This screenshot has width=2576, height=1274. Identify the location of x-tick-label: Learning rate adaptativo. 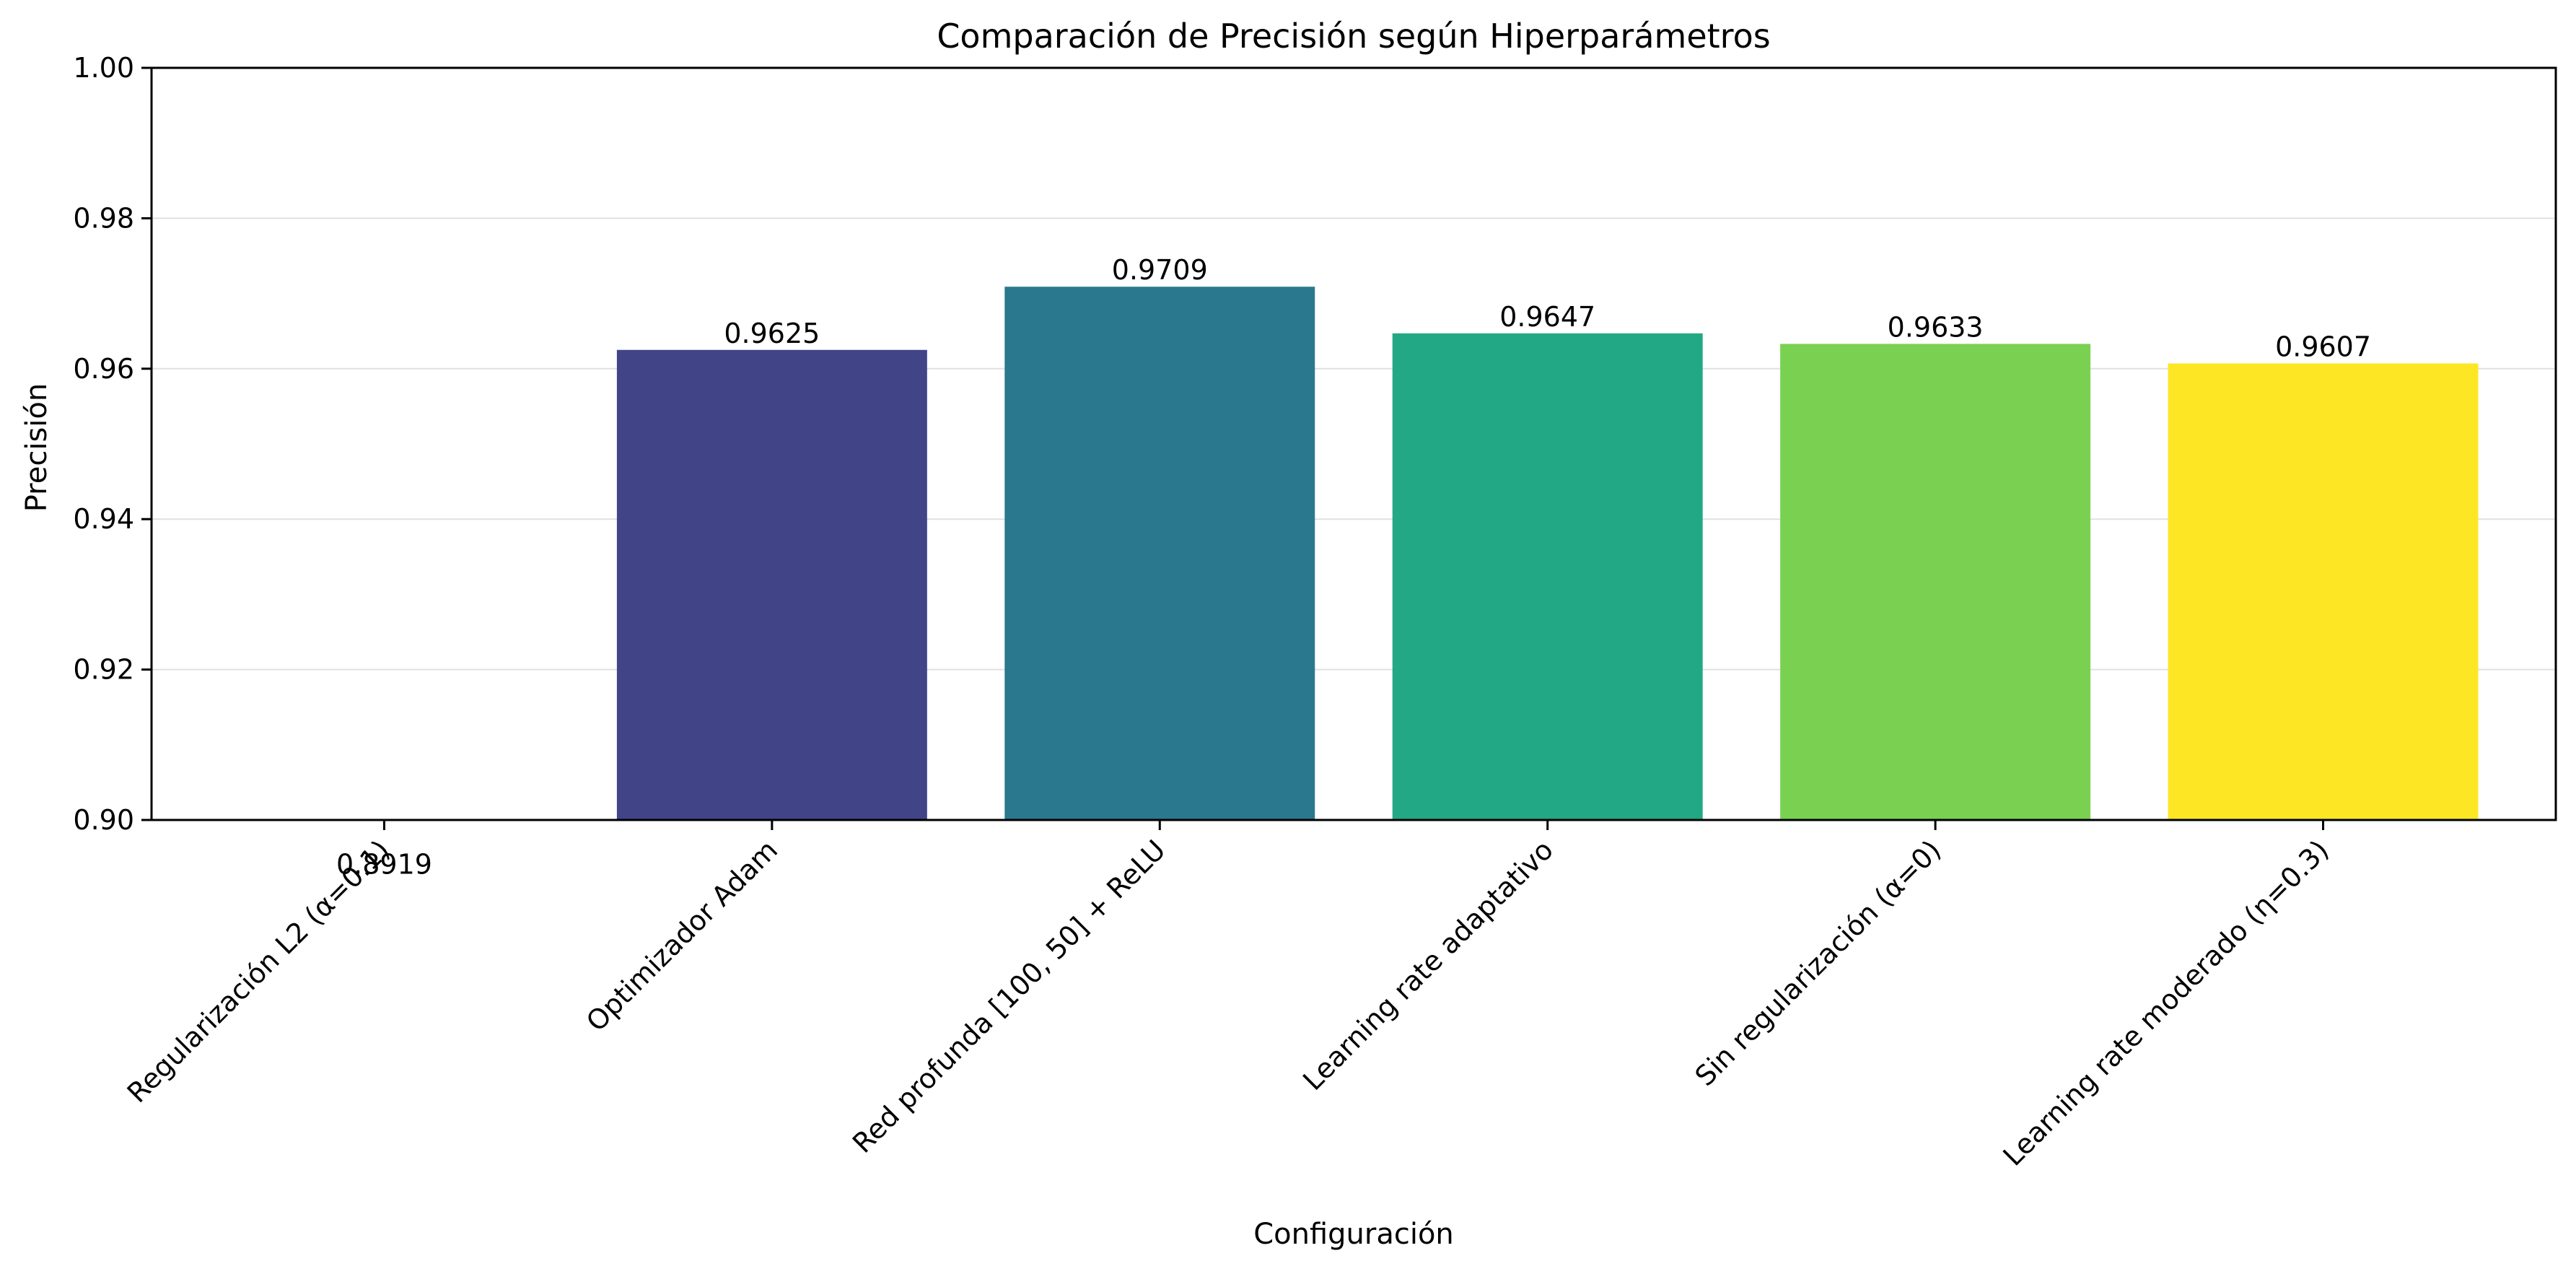
(1428, 965).